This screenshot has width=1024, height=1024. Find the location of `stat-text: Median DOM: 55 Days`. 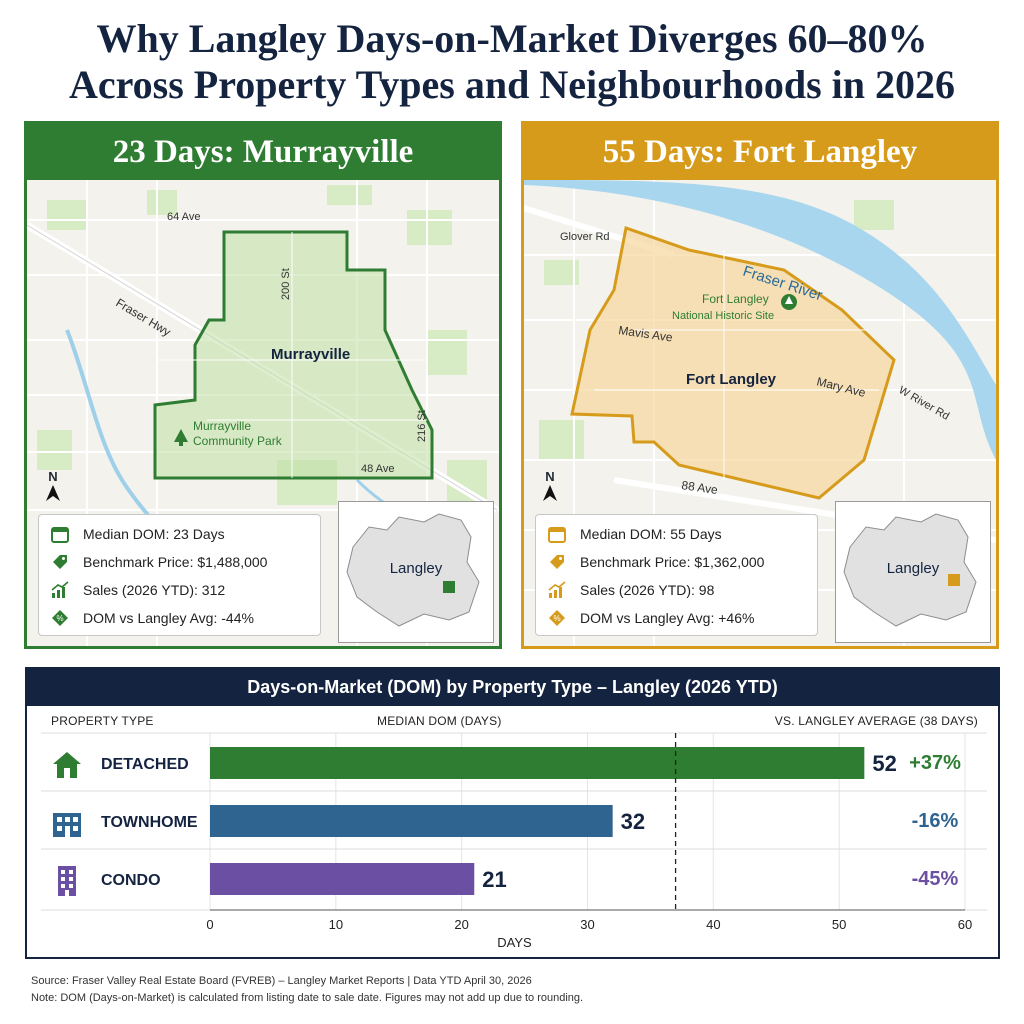

stat-text: Median DOM: 55 Days is located at coordinates (651, 534).